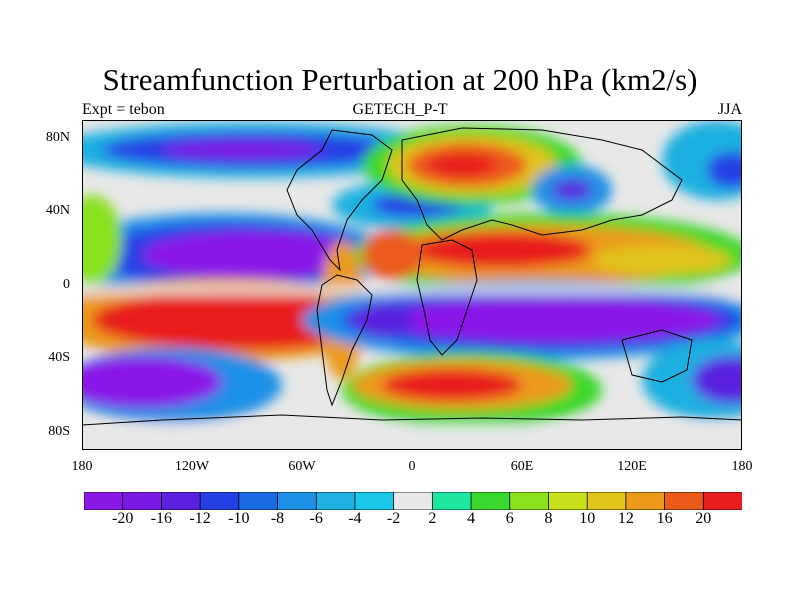 The width and height of the screenshot is (800, 600). What do you see at coordinates (57, 210) in the screenshot?
I see `lat-label-40n: 40N` at bounding box center [57, 210].